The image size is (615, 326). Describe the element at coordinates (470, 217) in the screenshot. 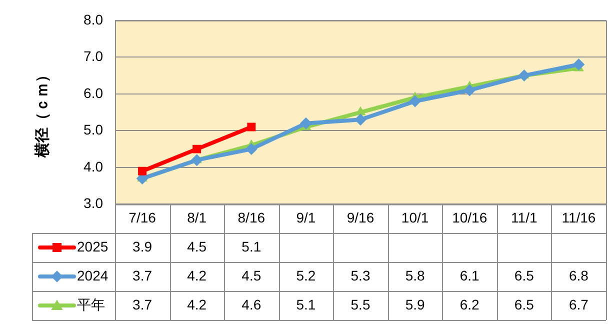

I see `x-tick-label: 10/16` at that location.